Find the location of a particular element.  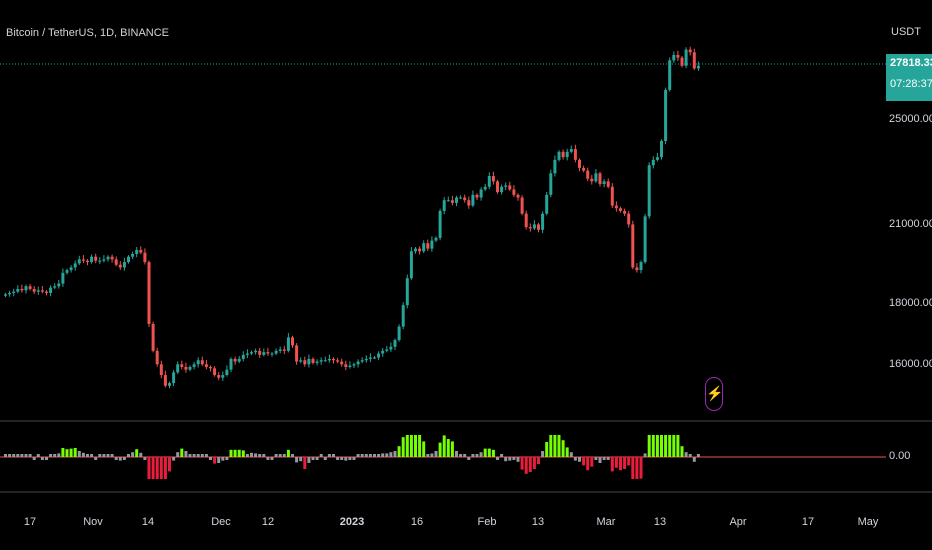

currency-label: USDT is located at coordinates (906, 32).